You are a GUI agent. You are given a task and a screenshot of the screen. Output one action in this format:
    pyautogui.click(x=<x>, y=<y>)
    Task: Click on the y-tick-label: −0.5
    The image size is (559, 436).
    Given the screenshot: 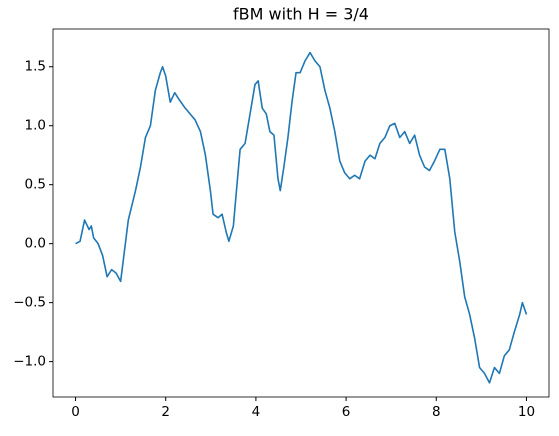 What is the action you would take?
    pyautogui.click(x=29, y=303)
    